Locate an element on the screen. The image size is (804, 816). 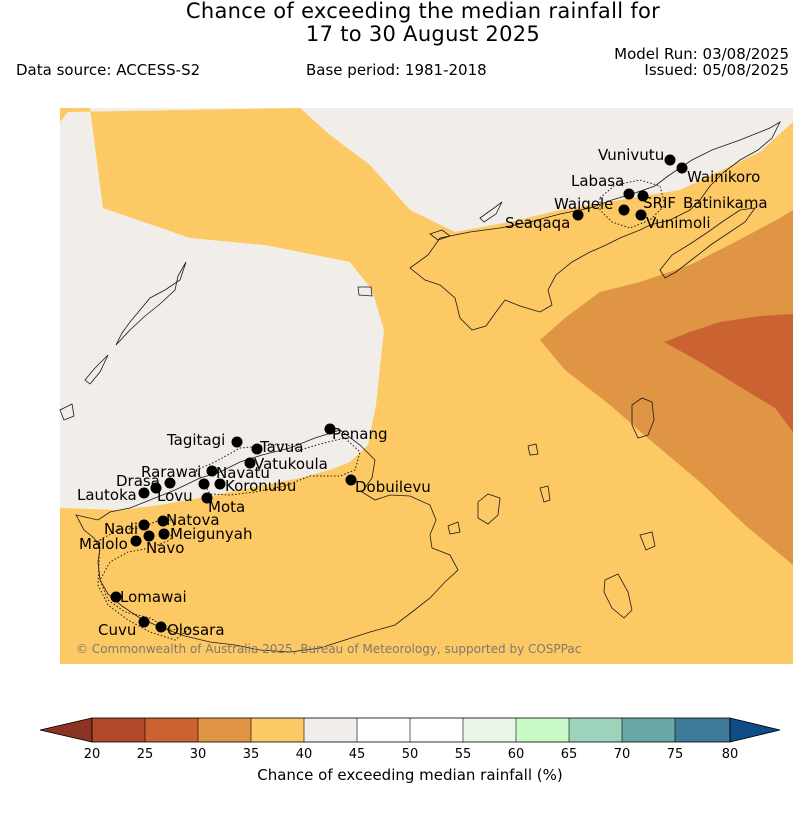
colorbar-under-arrow is located at coordinates (66, 730).